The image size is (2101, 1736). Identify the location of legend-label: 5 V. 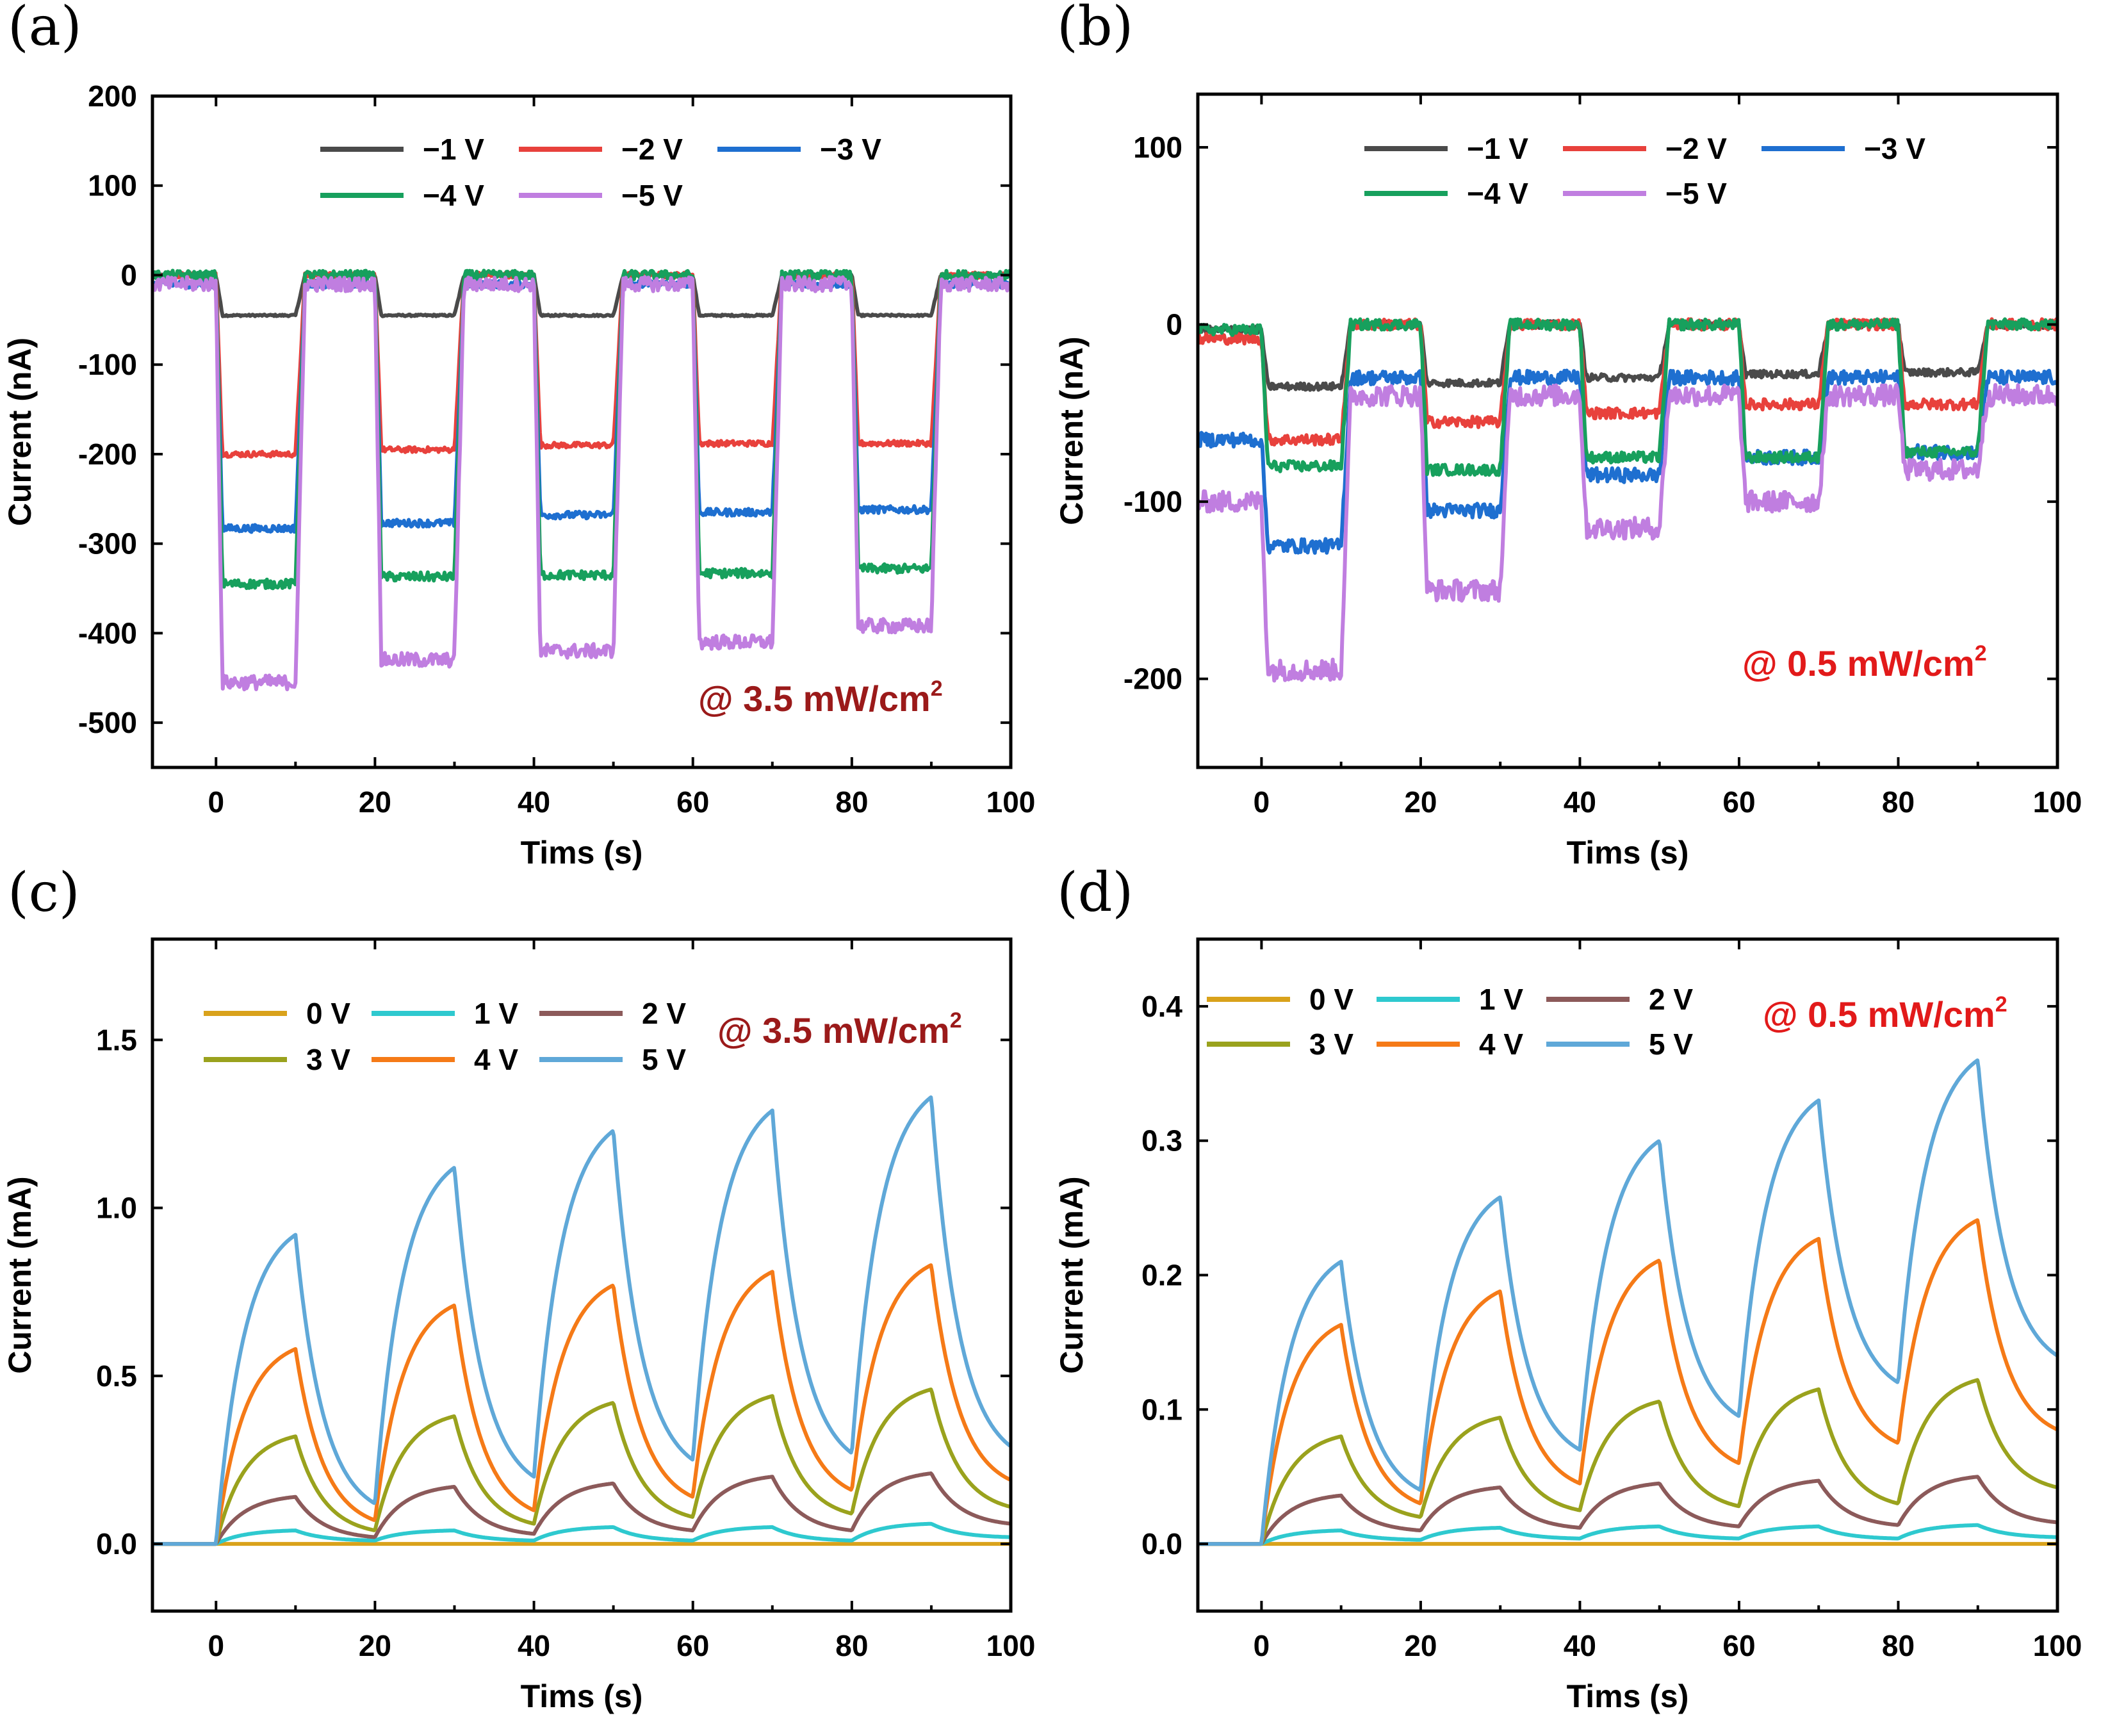
(1671, 1044).